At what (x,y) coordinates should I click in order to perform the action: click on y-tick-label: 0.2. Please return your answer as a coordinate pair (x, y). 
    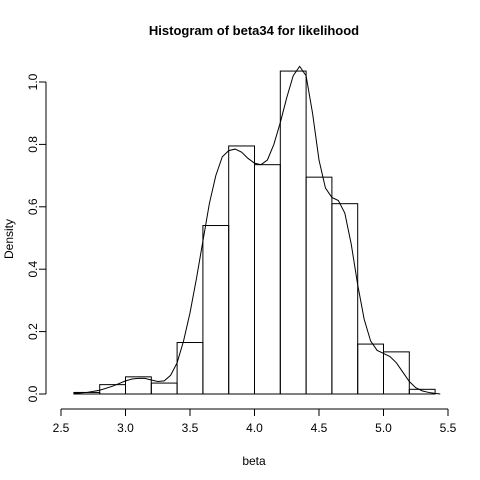
    Looking at the image, I should click on (33, 331).